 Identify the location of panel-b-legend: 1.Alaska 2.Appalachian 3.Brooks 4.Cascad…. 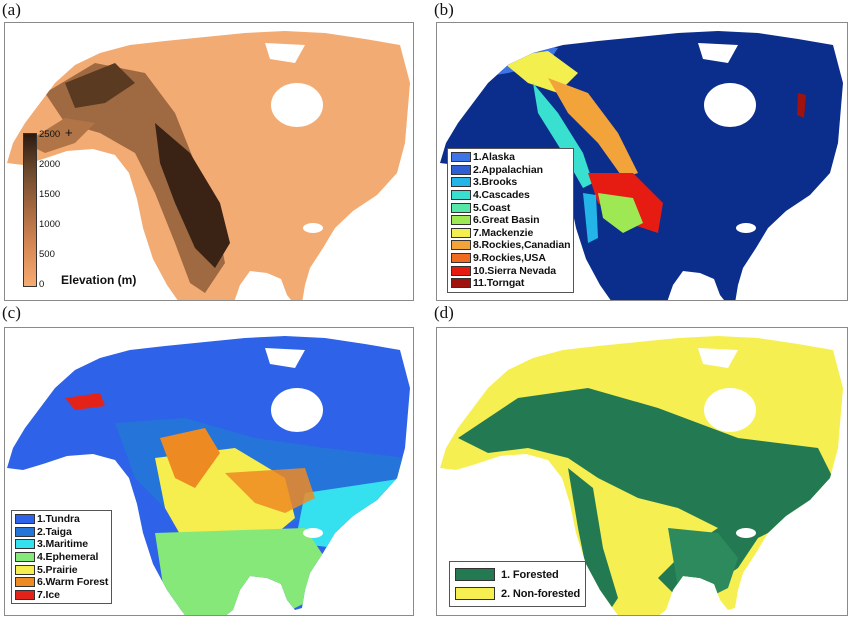
(511, 220).